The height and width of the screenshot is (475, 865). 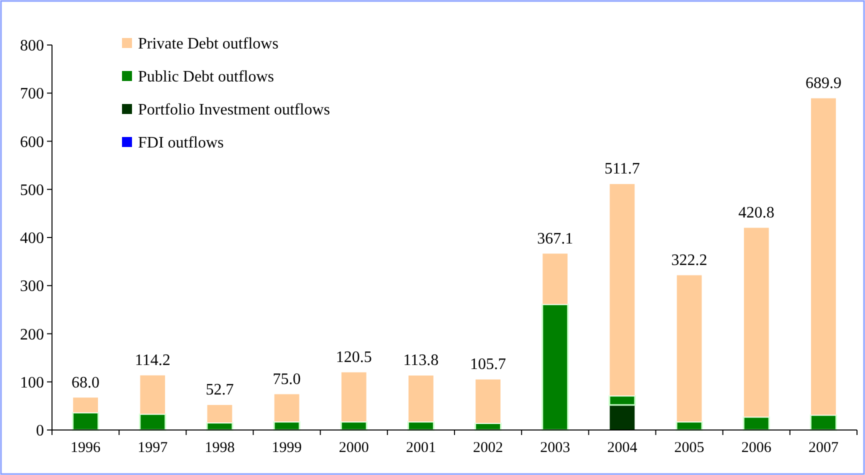 What do you see at coordinates (488, 448) in the screenshot?
I see `x-tick-label: 2002` at bounding box center [488, 448].